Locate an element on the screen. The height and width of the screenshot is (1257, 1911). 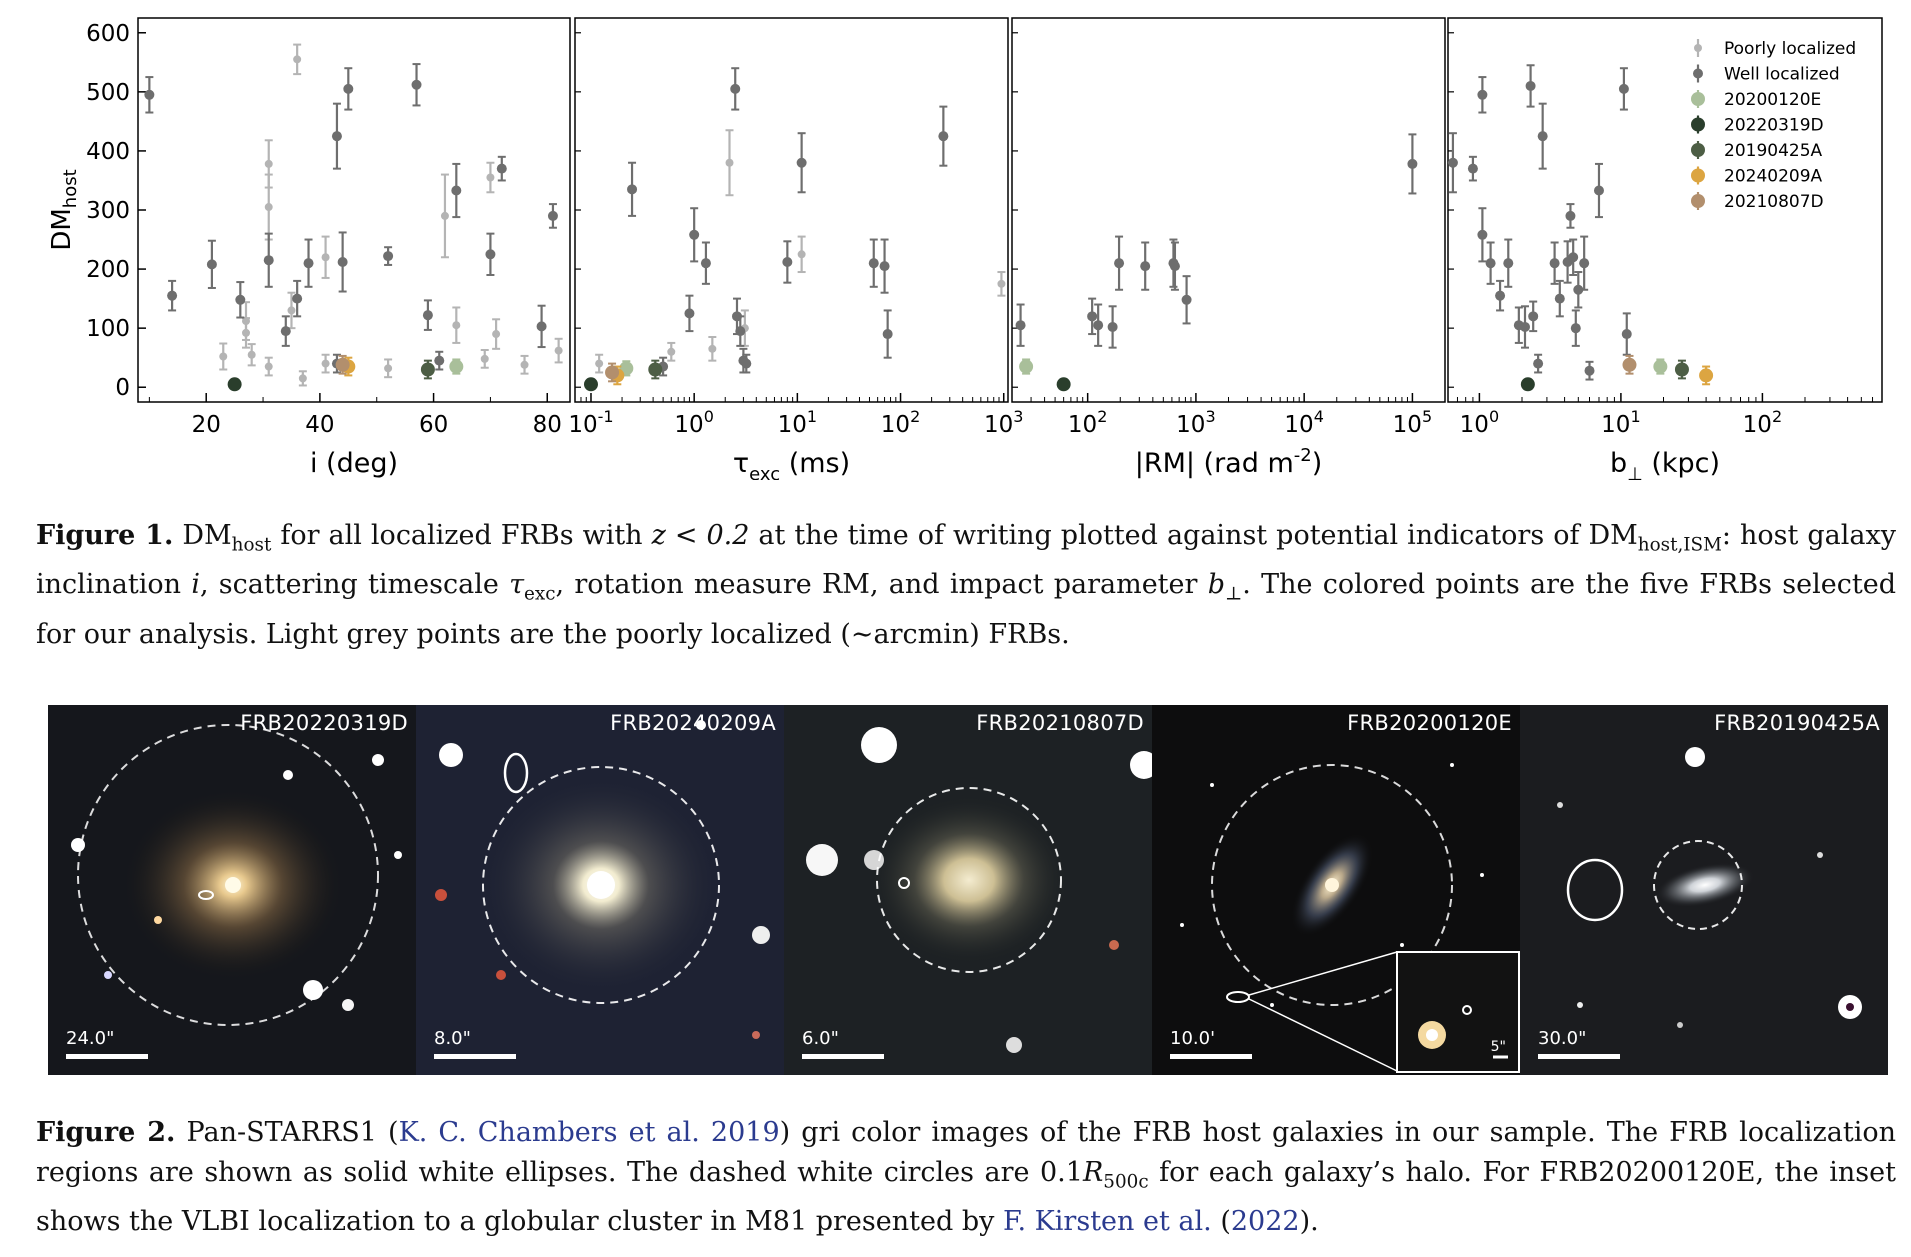
y-tick-label: 600 is located at coordinates (108, 34).